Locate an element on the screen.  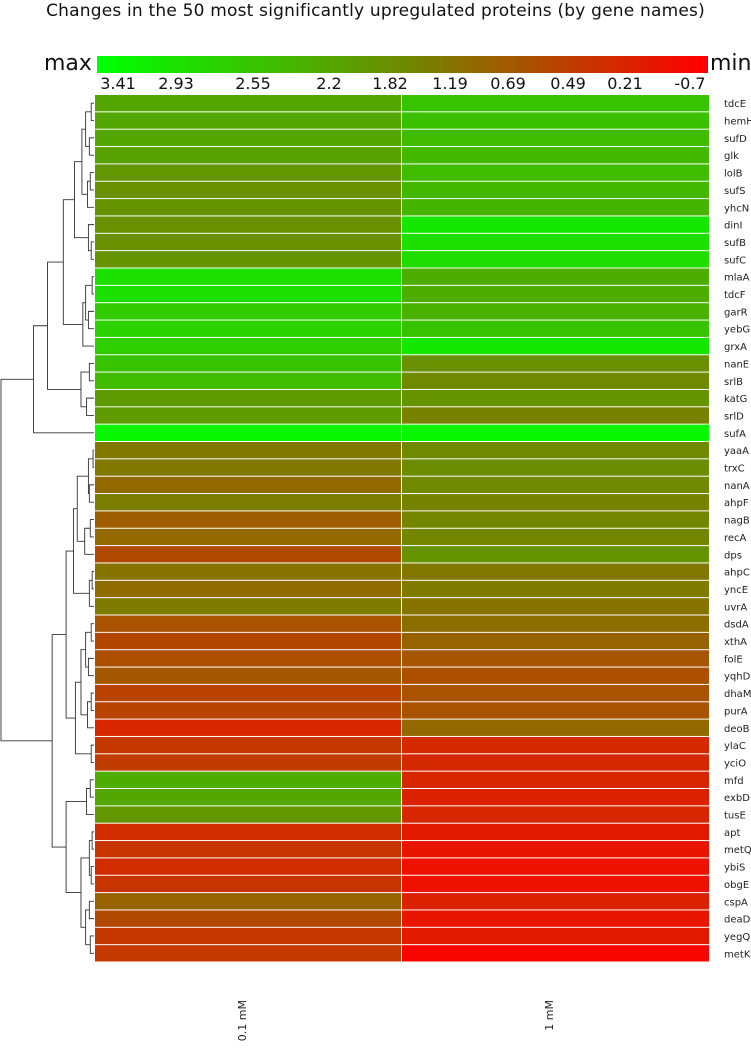
row-label: sufB is located at coordinates (735, 243).